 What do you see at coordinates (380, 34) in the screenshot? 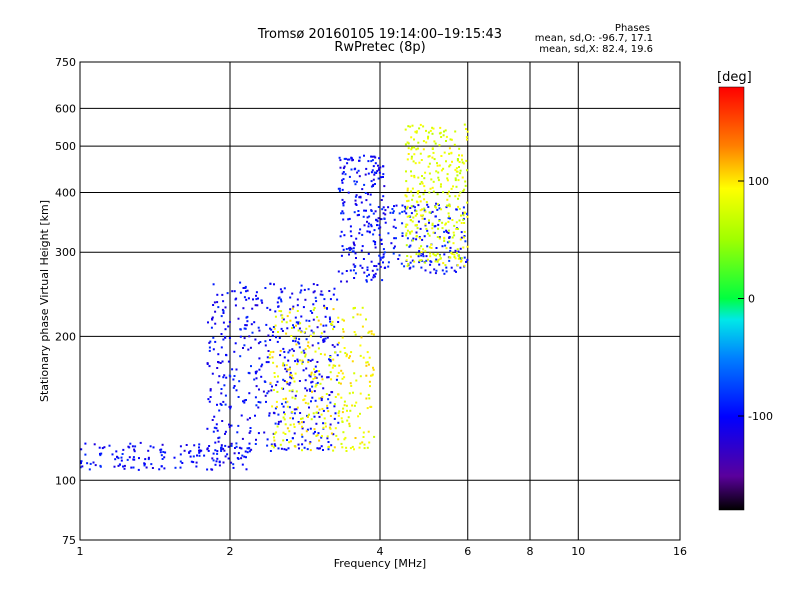
I see `chart-title: Tromsø 20160105 19:14:00–19:15:43` at bounding box center [380, 34].